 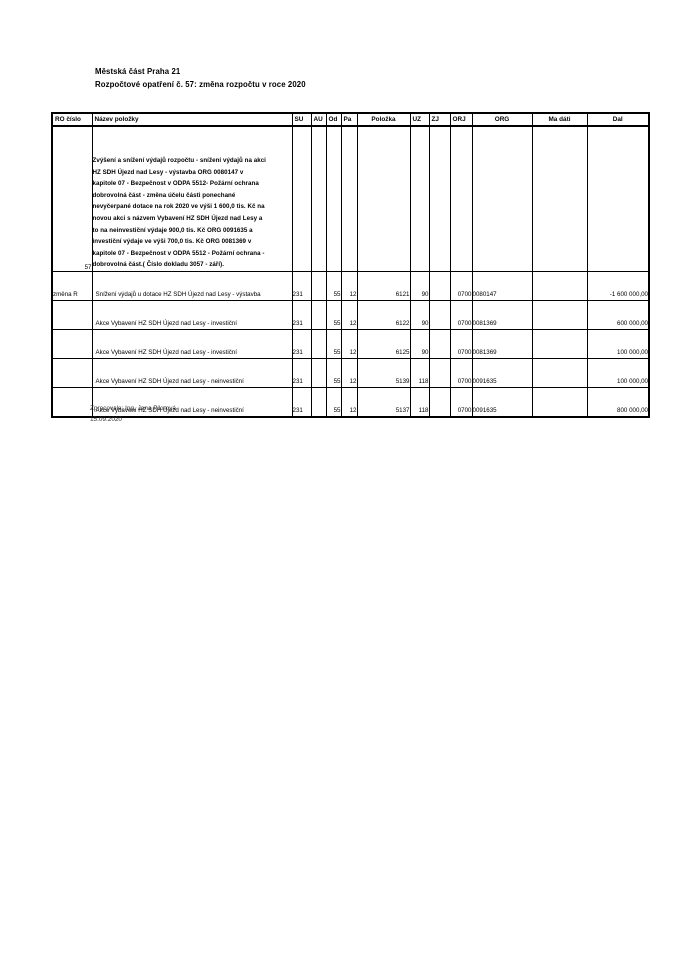 What do you see at coordinates (301, 119) in the screenshot?
I see `column-header-su: SU` at bounding box center [301, 119].